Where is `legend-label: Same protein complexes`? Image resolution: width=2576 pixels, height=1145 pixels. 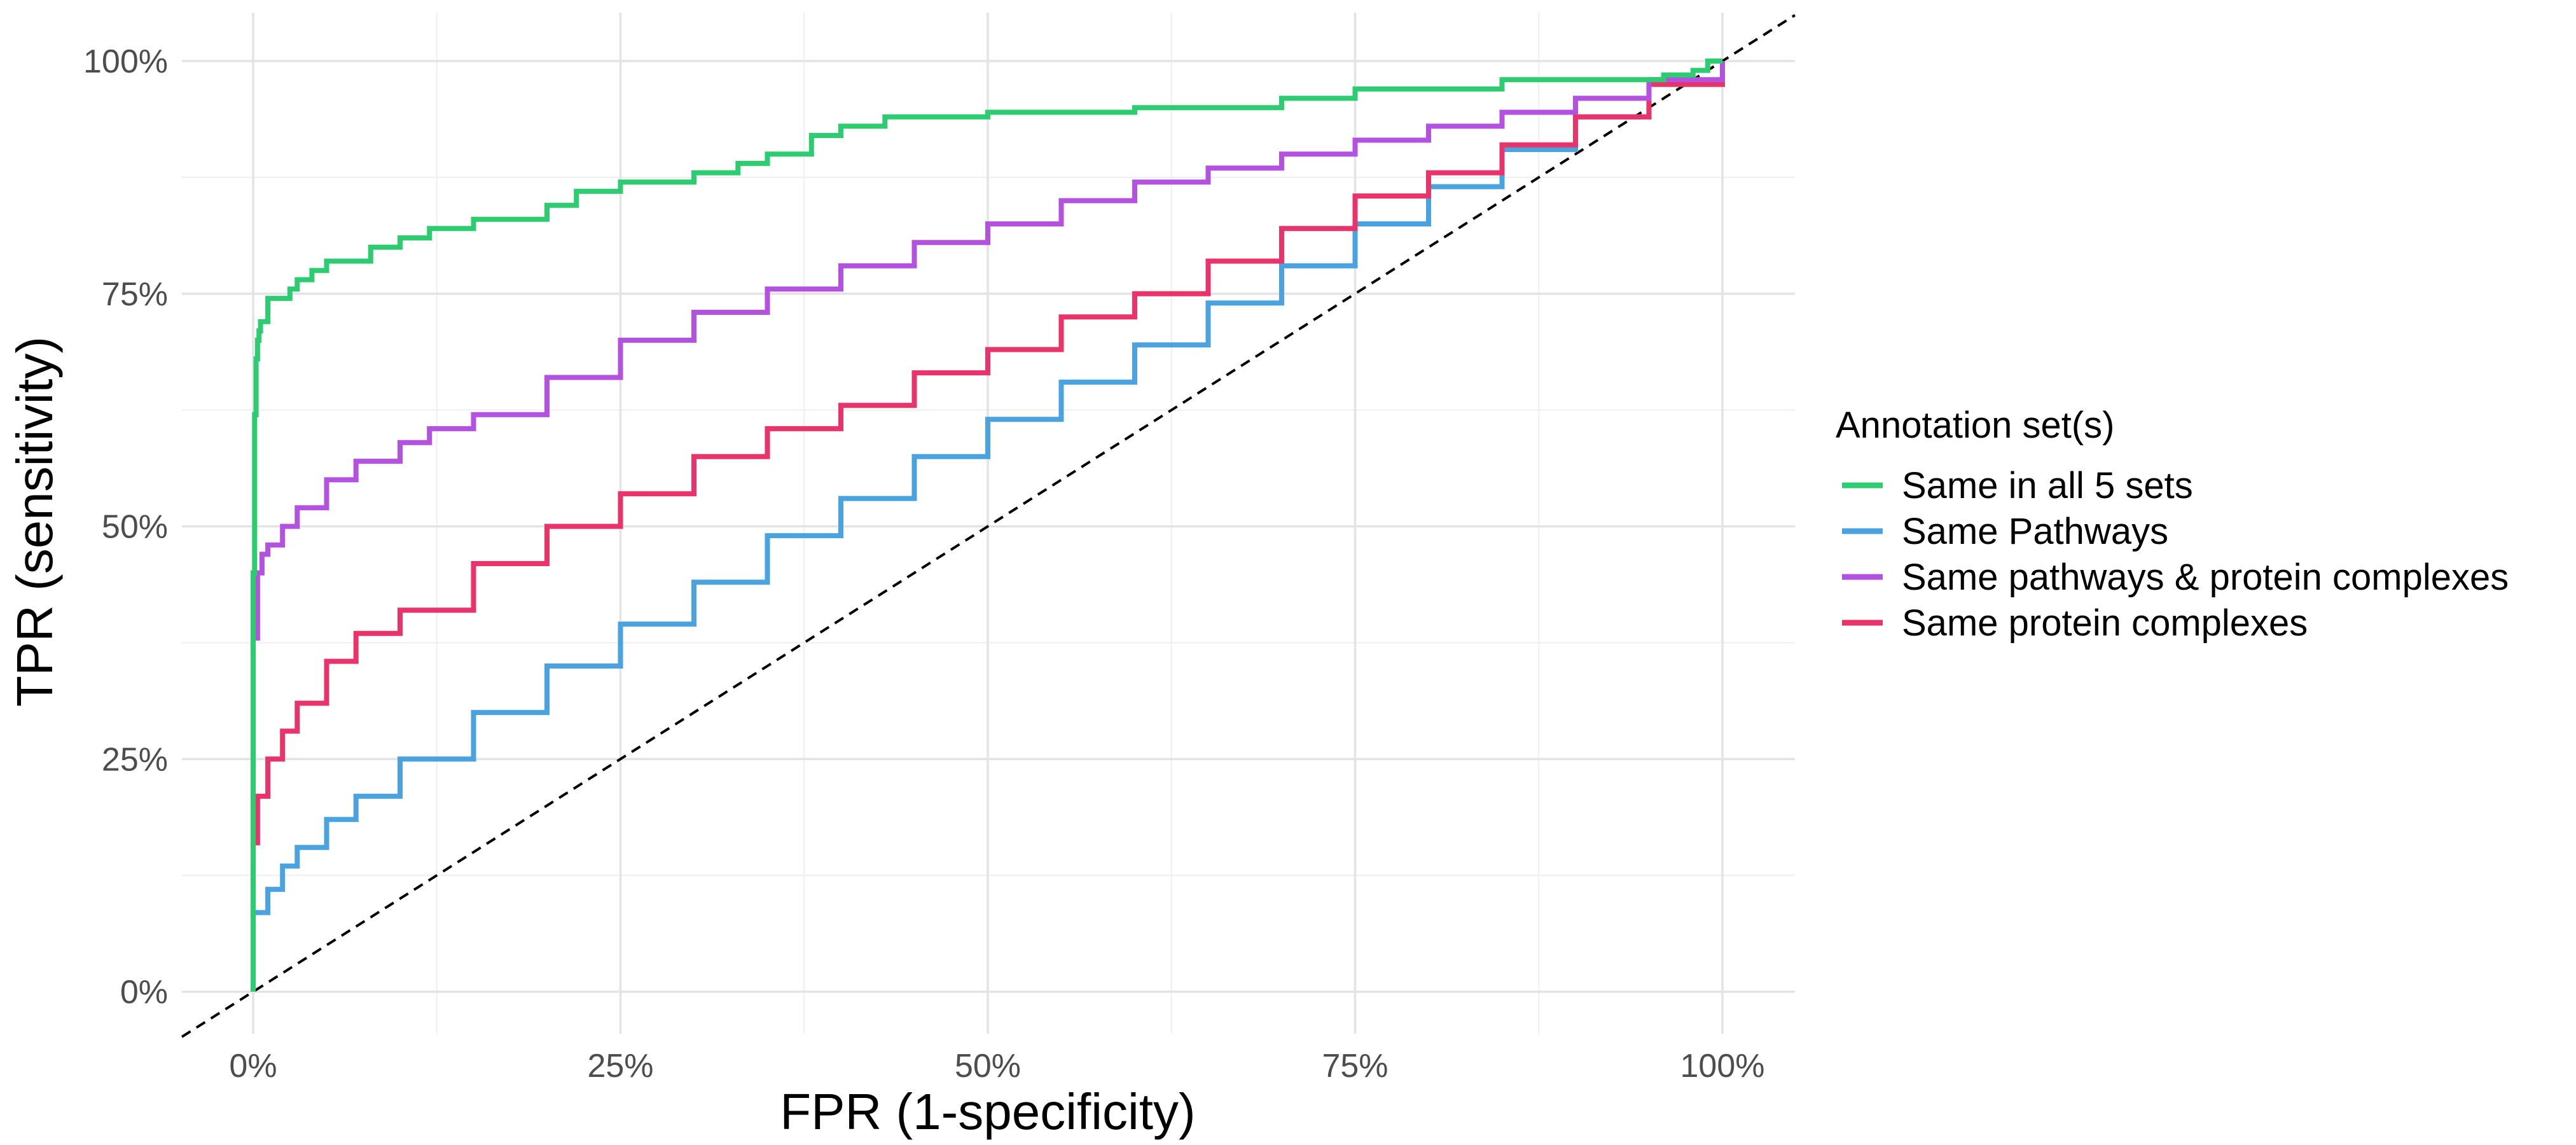
legend-label: Same protein complexes is located at coordinates (2105, 623).